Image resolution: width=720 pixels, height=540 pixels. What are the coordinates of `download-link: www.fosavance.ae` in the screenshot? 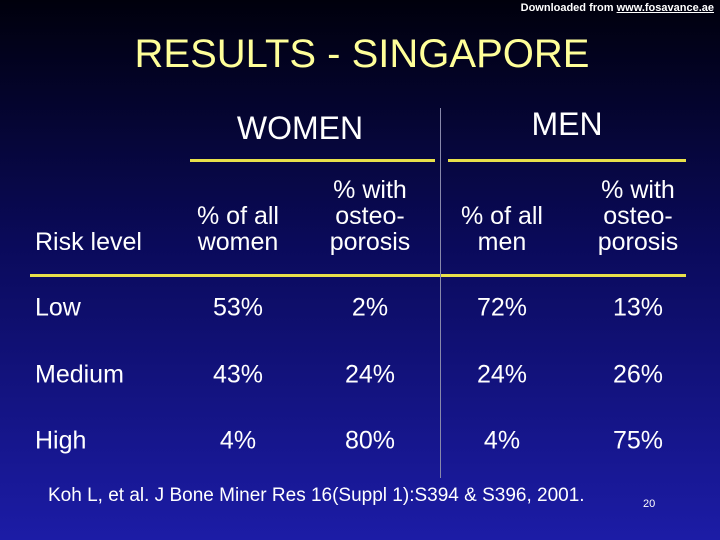 It's located at (665, 8).